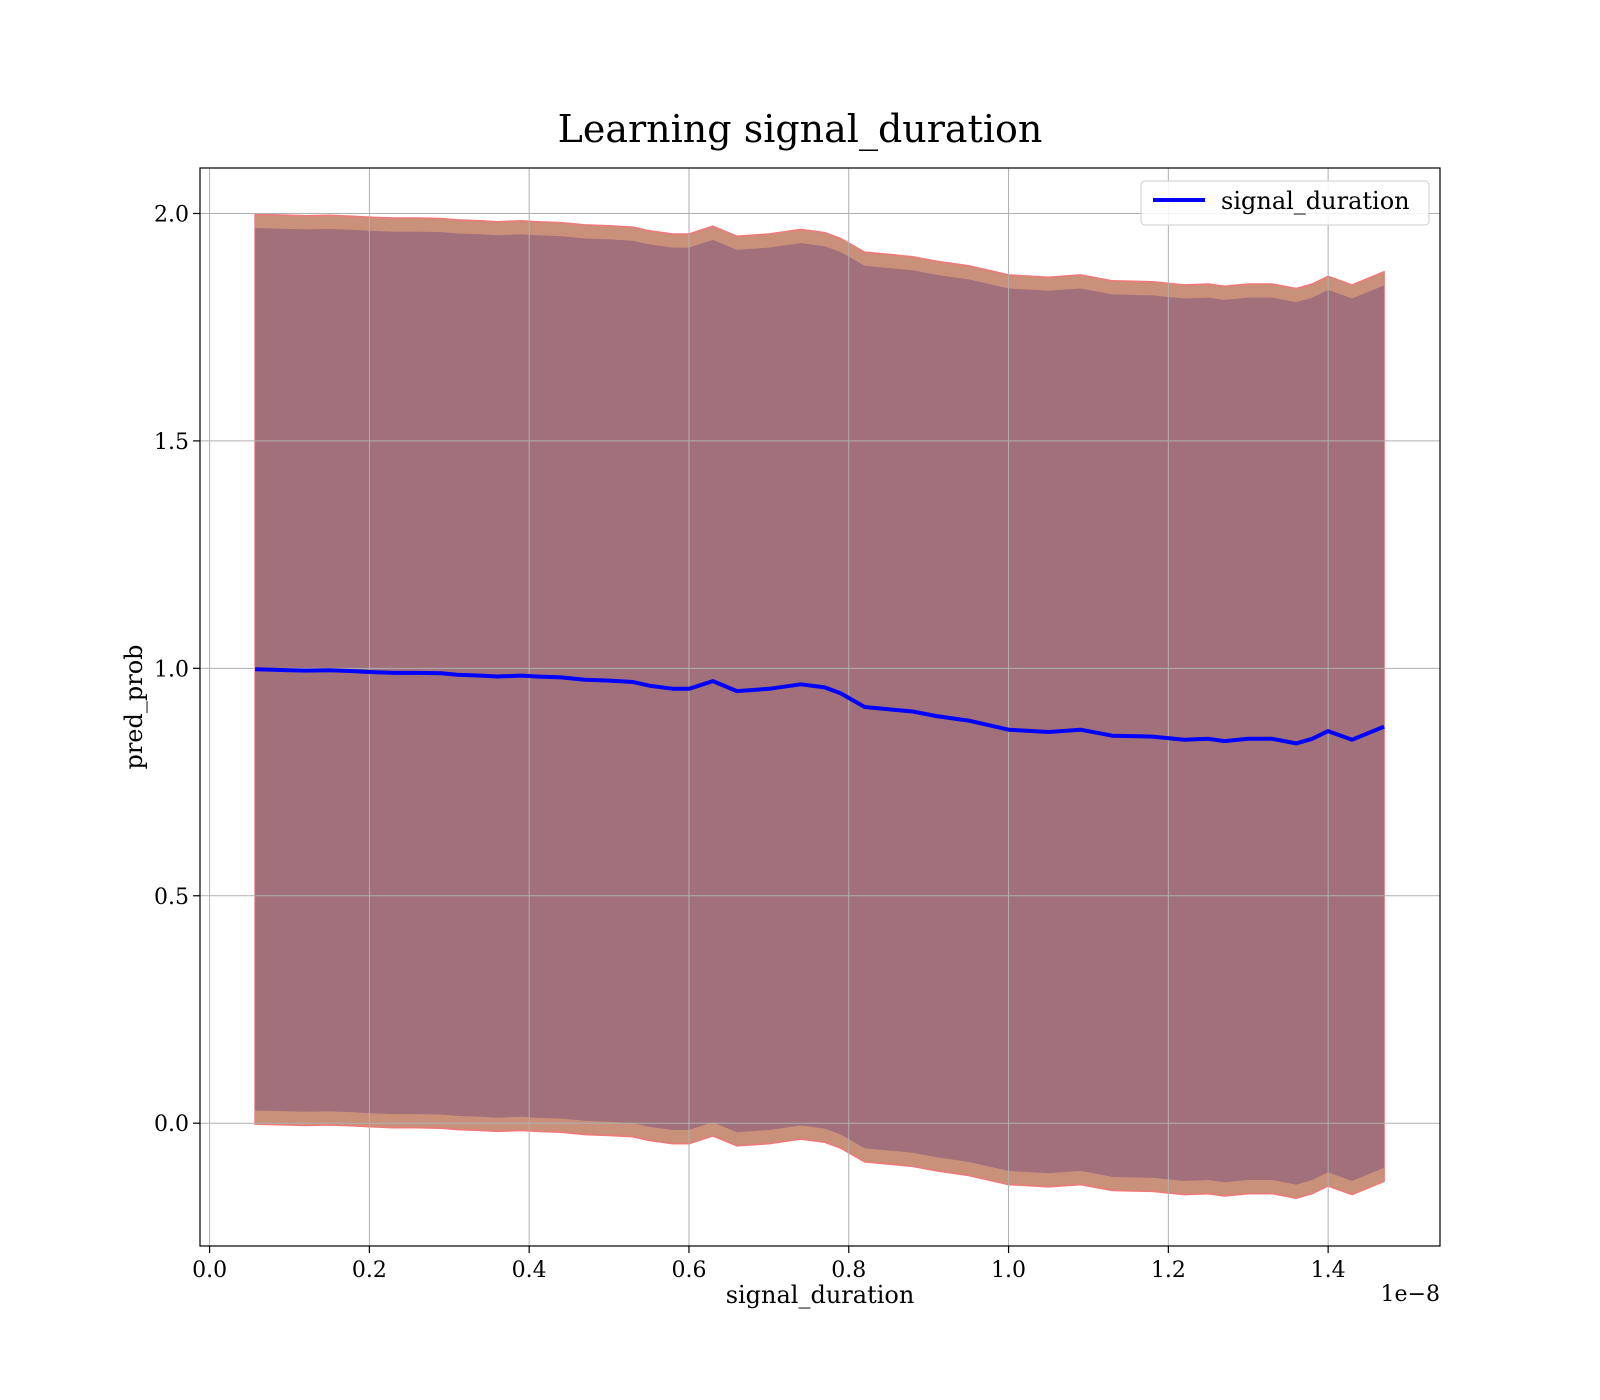 This screenshot has width=1600, height=1400. I want to click on y-axis: 0.0 0.5 1.0 1.5 2.0, so click(177, 669).